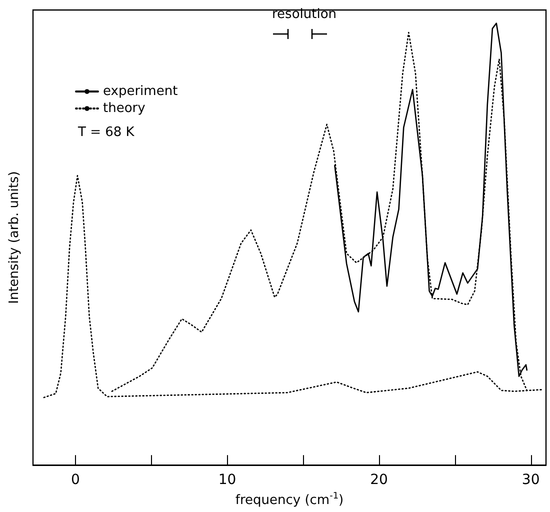  Describe the element at coordinates (124, 108) in the screenshot. I see `legend-label: theory` at that location.